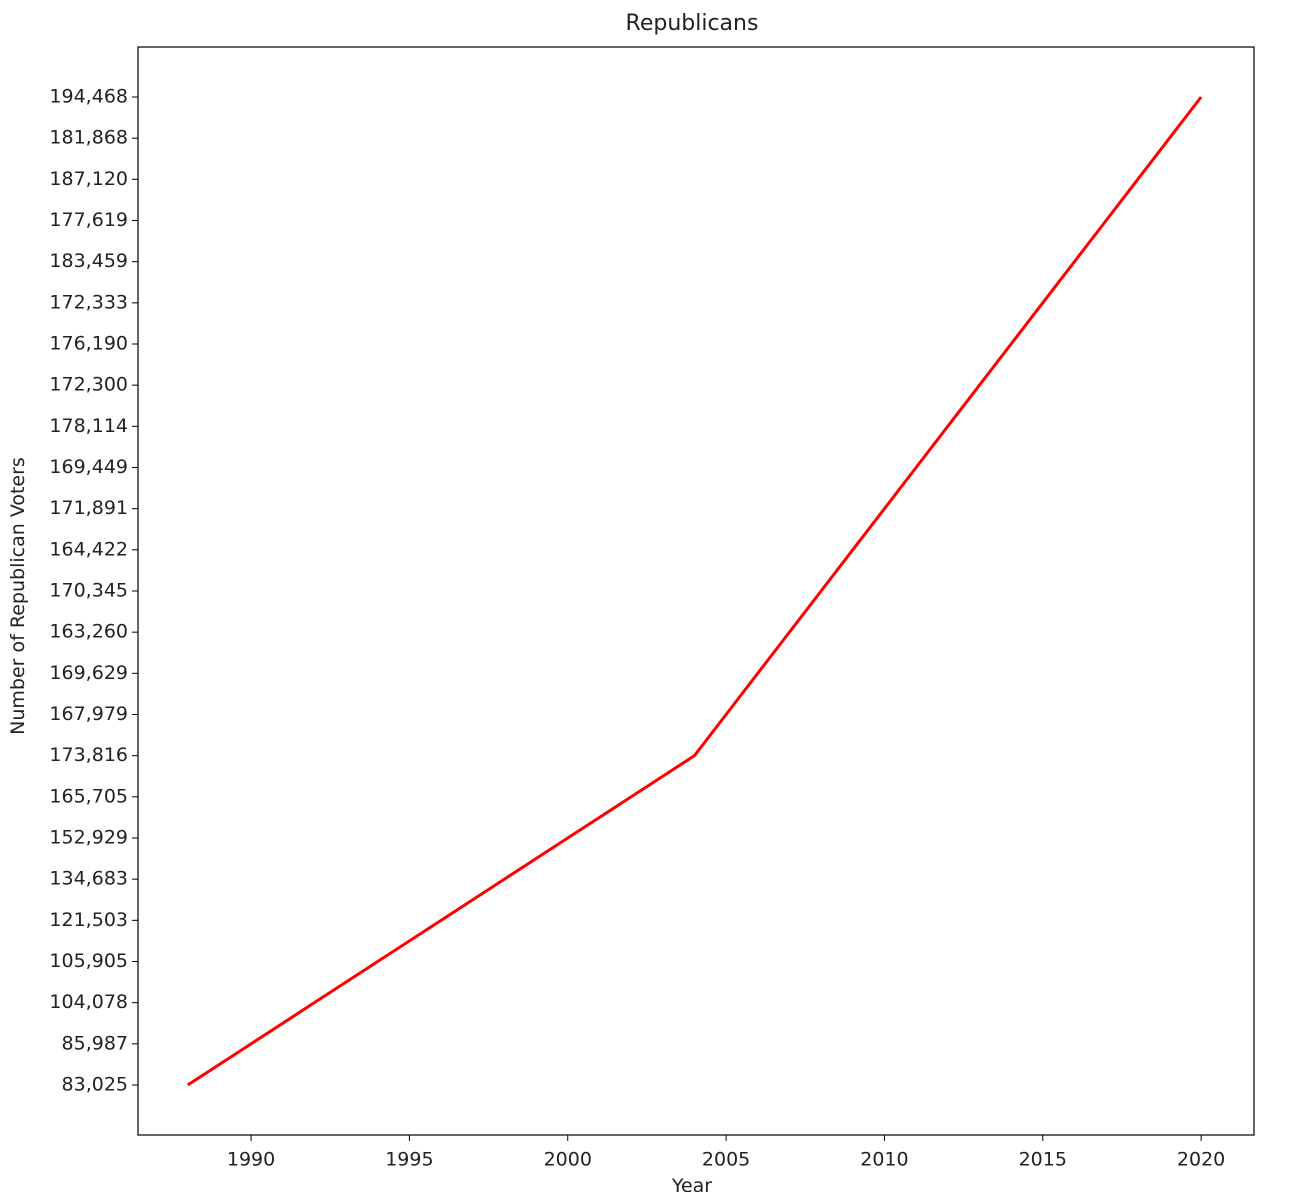  I want to click on y-tick-label: 170,345, so click(88, 591).